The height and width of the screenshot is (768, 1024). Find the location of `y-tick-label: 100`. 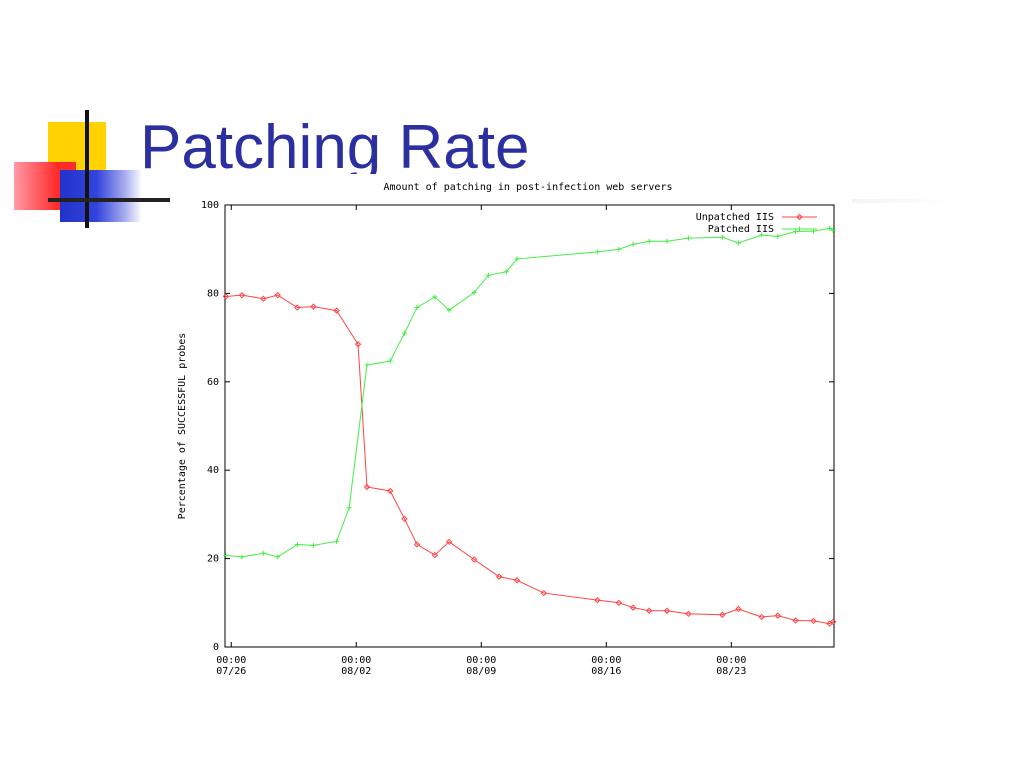

y-tick-label: 100 is located at coordinates (210, 205).